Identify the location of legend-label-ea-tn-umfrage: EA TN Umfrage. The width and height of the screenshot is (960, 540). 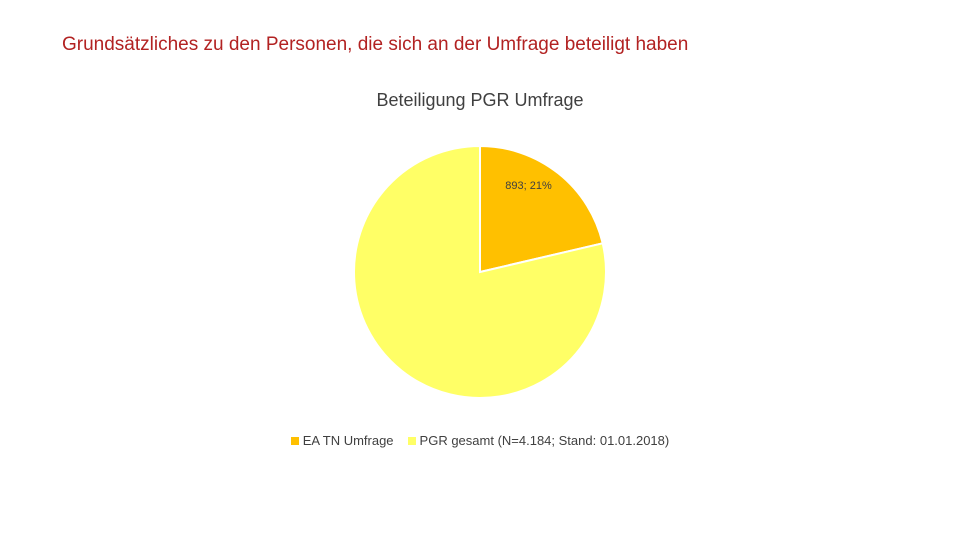
(348, 440).